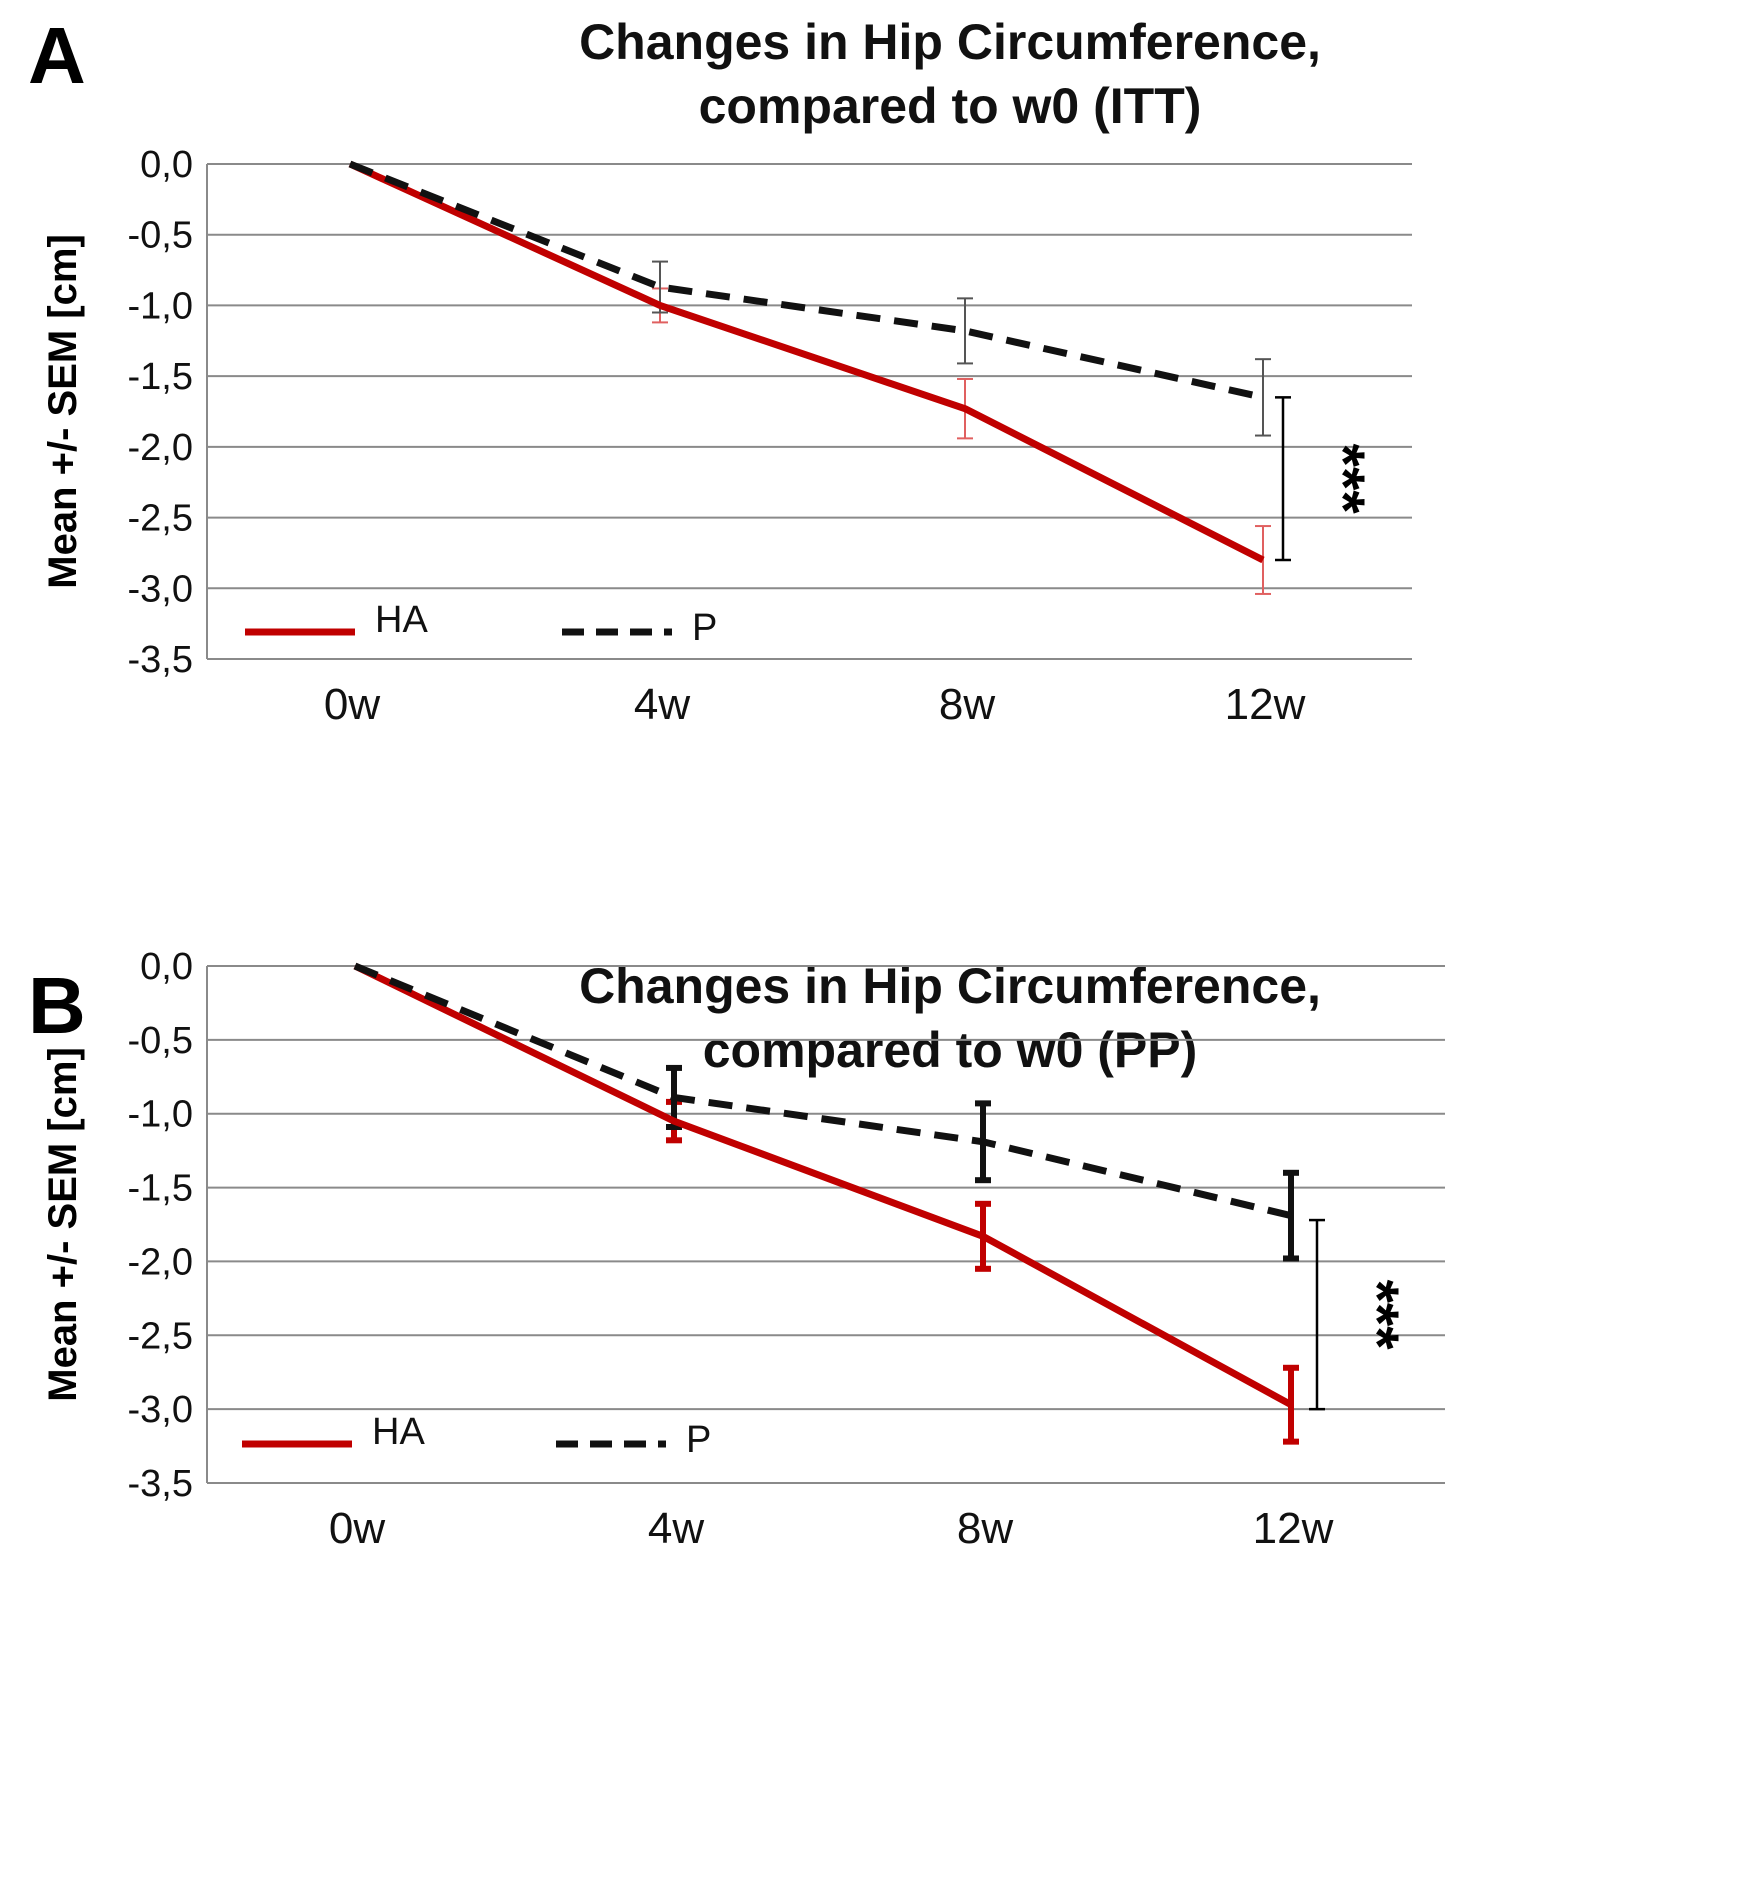 The width and height of the screenshot is (1763, 1895). I want to click on panel-letter: B, so click(57, 1005).